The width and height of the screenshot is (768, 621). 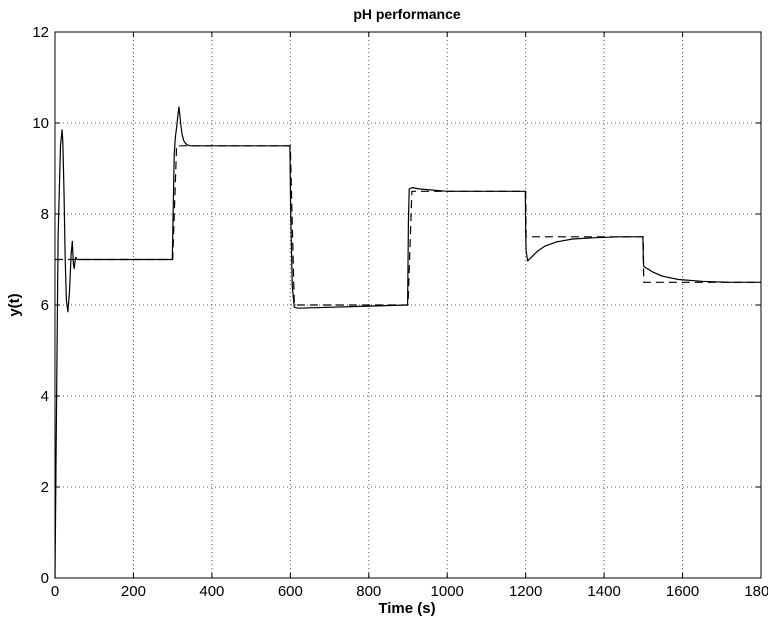 I want to click on y-tick-label-2: 4, so click(x=45, y=396).